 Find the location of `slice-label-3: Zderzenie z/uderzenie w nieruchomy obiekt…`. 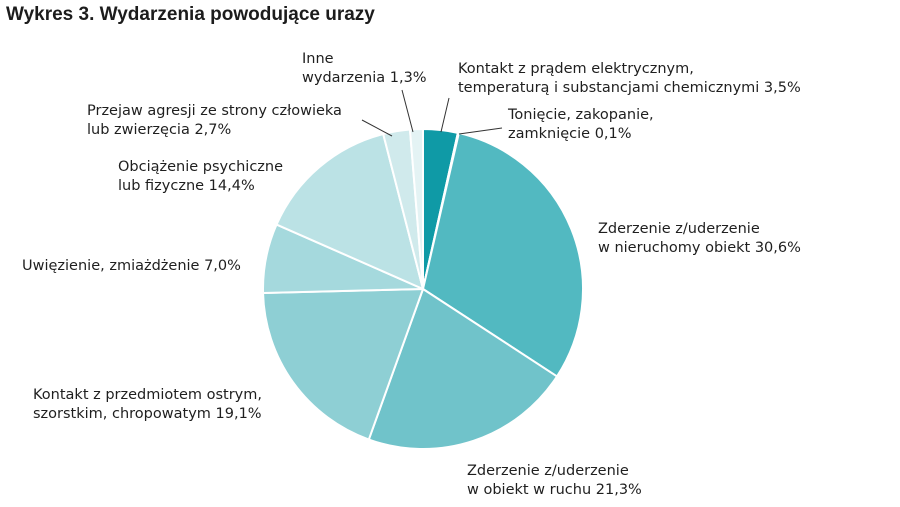

slice-label-3: Zderzenie z/uderzenie w nieruchomy obiekt… is located at coordinates (699, 238).